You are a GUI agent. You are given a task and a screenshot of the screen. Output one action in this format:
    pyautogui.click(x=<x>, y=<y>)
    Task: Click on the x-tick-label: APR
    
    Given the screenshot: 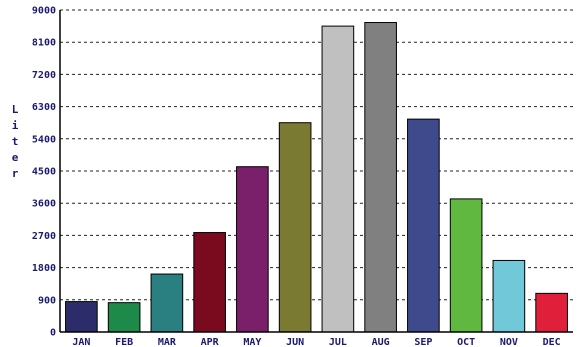 What is the action you would take?
    pyautogui.click(x=210, y=342)
    